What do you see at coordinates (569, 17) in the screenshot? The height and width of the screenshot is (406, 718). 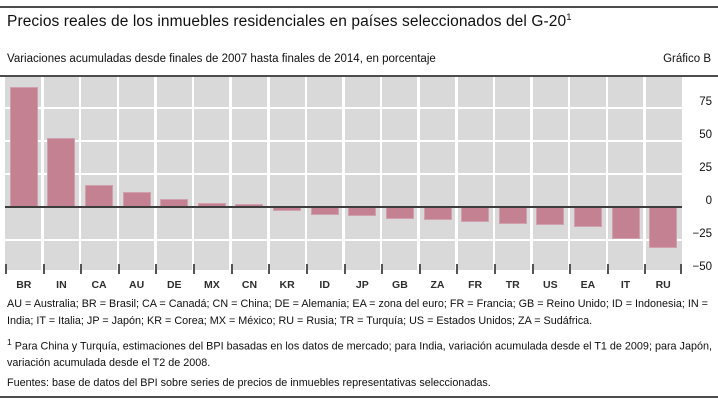 I see `title-footnote-marker: 1` at bounding box center [569, 17].